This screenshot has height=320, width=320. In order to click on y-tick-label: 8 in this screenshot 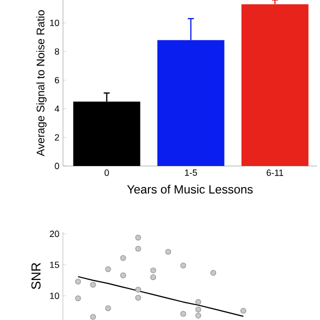, I will do `click(57, 51)`.